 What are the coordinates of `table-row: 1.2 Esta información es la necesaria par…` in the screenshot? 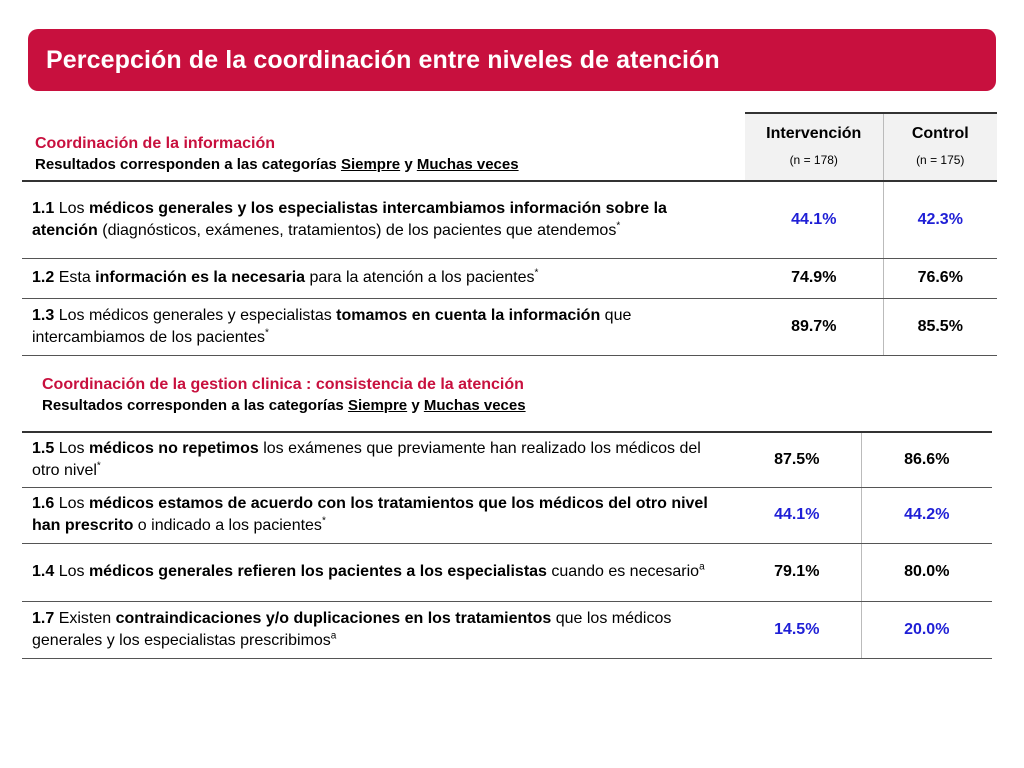 It's located at (509, 278).